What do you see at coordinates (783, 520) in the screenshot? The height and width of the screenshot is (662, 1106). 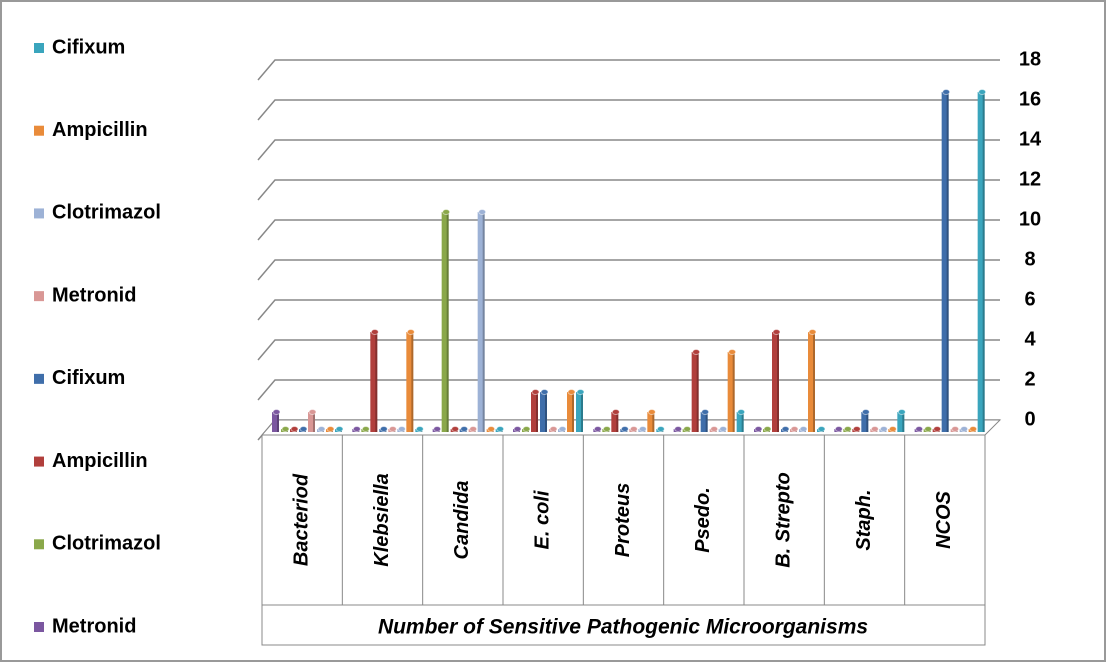 I see `x-tick-label: B. Strepto` at bounding box center [783, 520].